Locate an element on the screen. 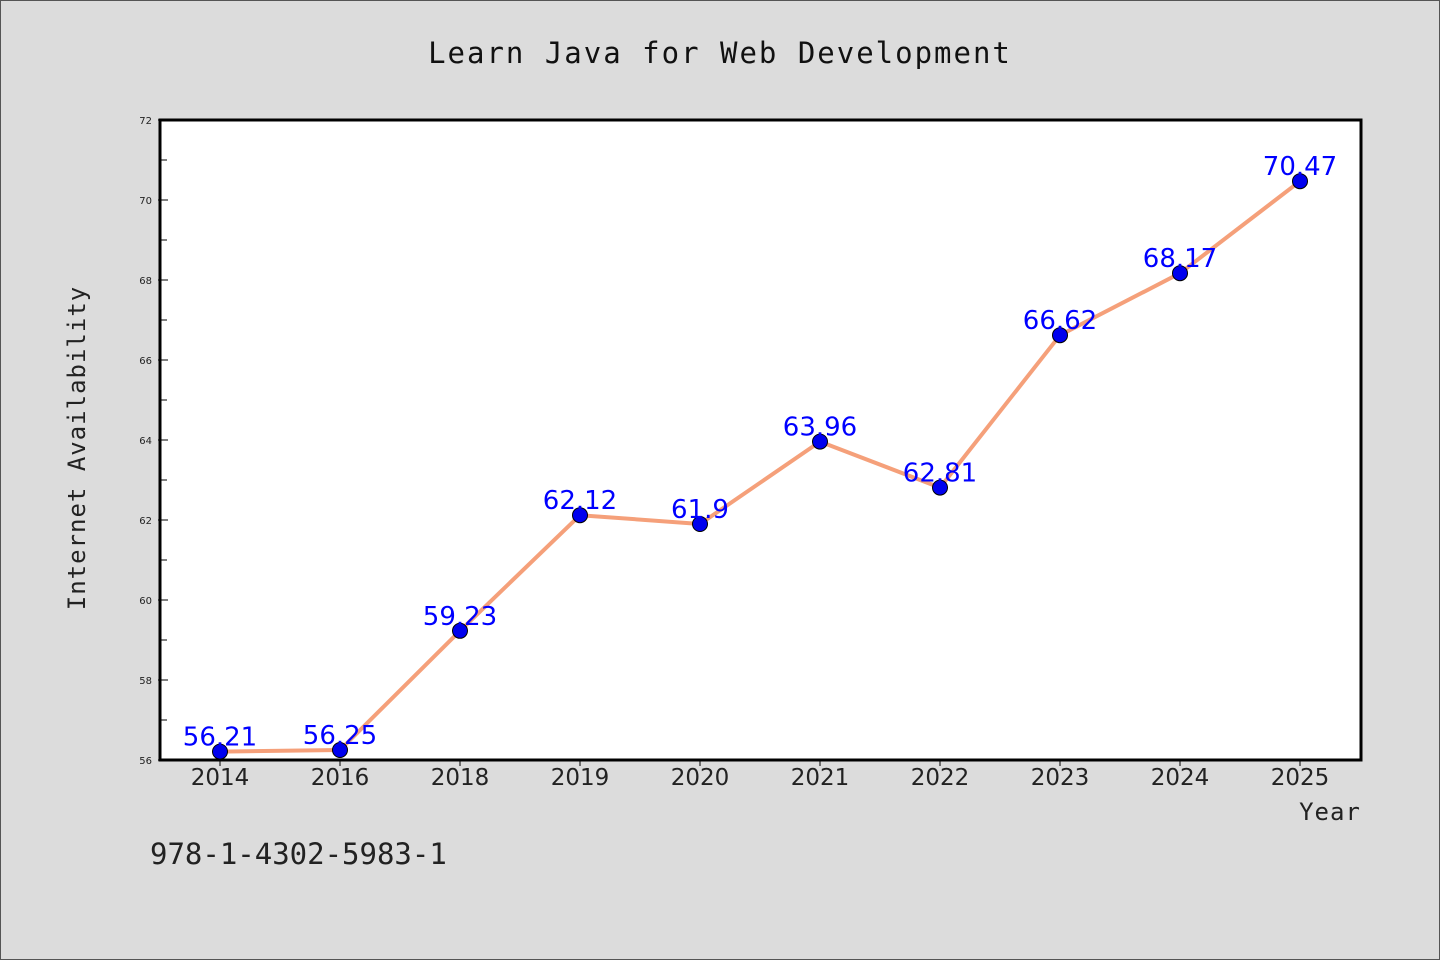  data-label: 61.9 is located at coordinates (700, 510).